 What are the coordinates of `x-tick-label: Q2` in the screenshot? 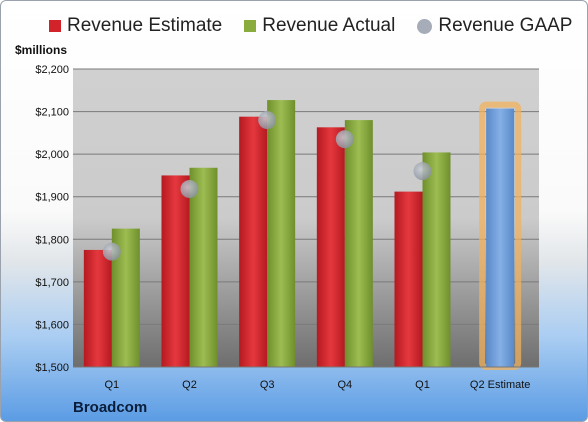 It's located at (189, 385).